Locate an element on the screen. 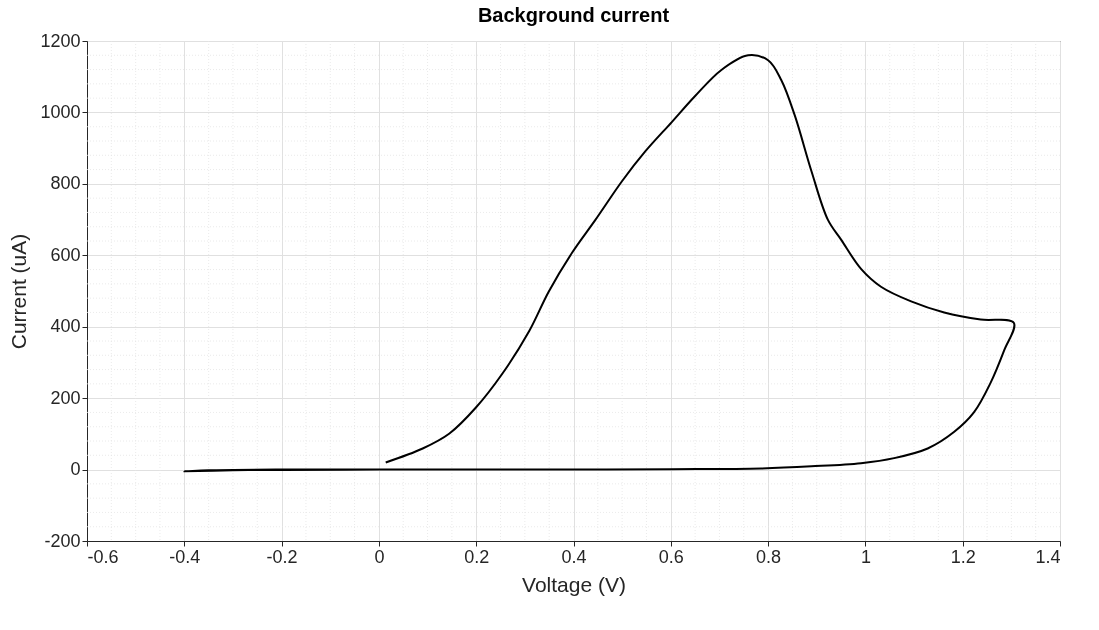  x-tick-label: -0.4 is located at coordinates (185, 556).